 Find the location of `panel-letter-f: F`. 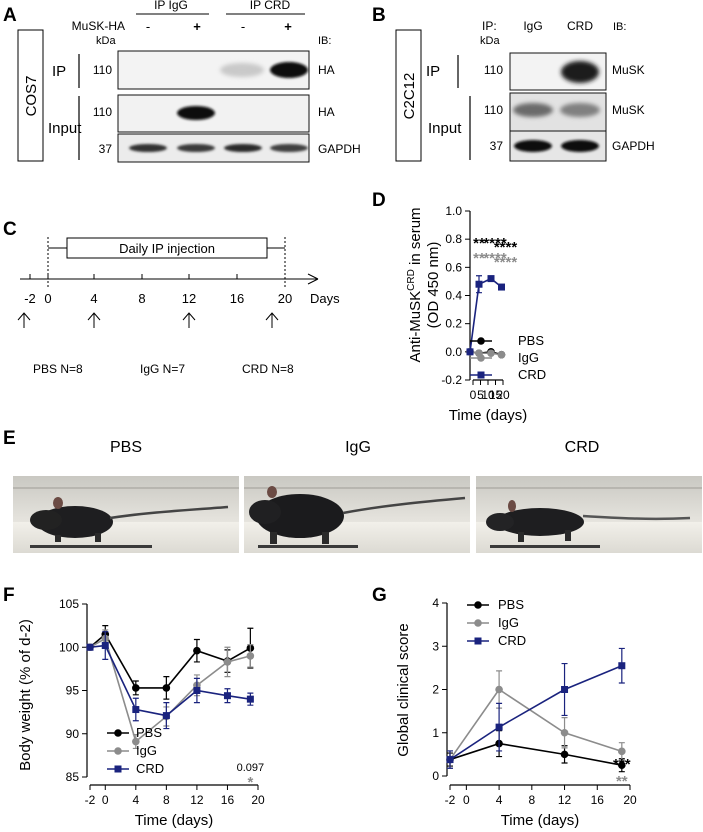

panel-letter-f: F is located at coordinates (9, 595).